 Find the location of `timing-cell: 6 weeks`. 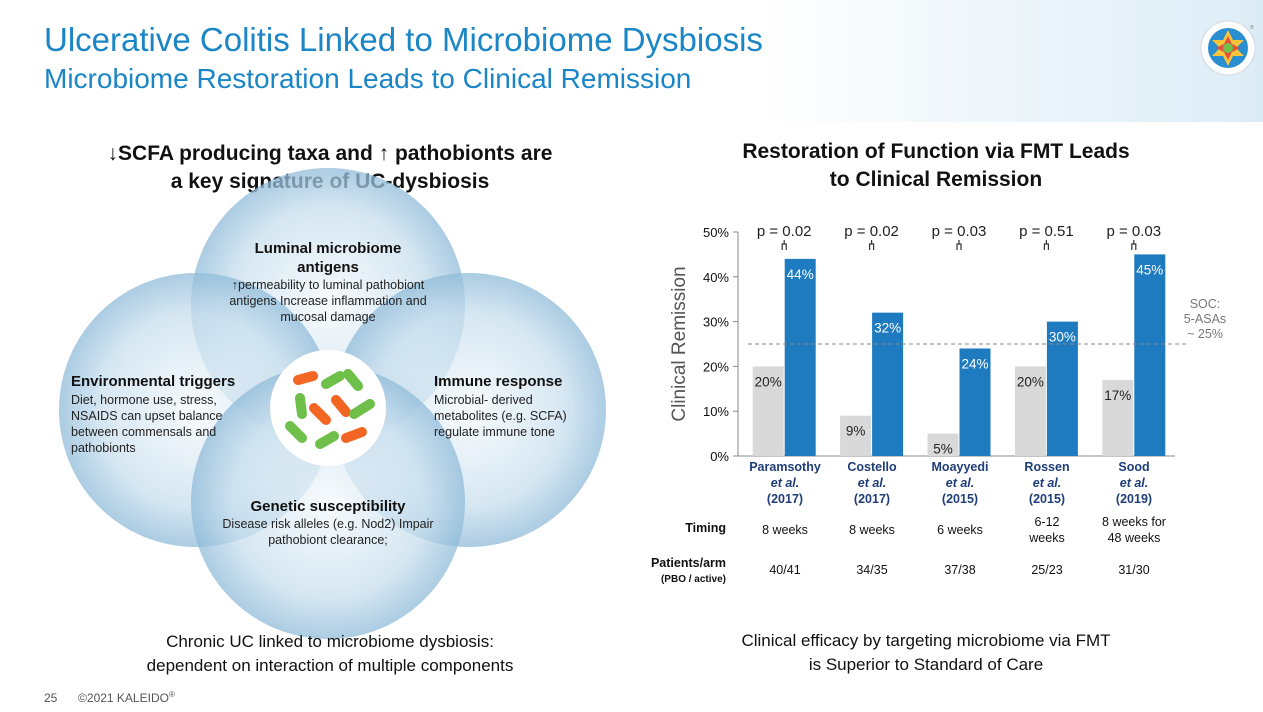

timing-cell: 6 weeks is located at coordinates (960, 530).